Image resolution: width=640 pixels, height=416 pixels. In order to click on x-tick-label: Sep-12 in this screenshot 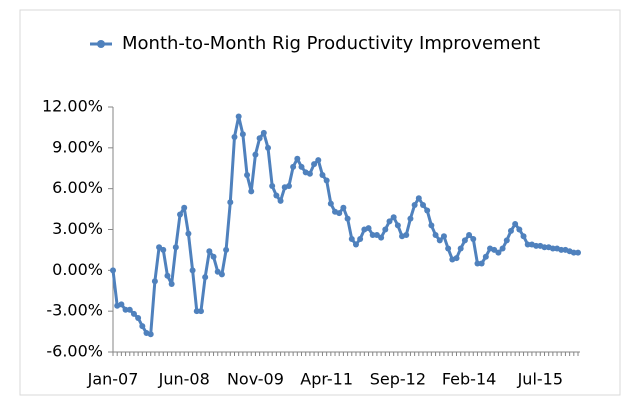, I will do `click(398, 379)`.